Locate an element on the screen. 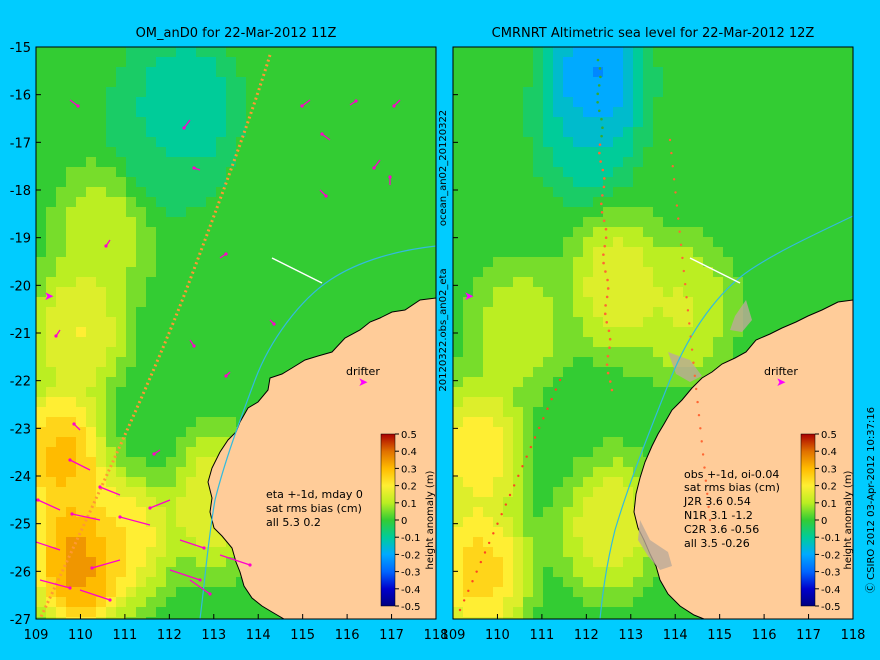 The width and height of the screenshot is (880, 660). left-annotation-line-2: sat rms bias (cm) is located at coordinates (314, 508).